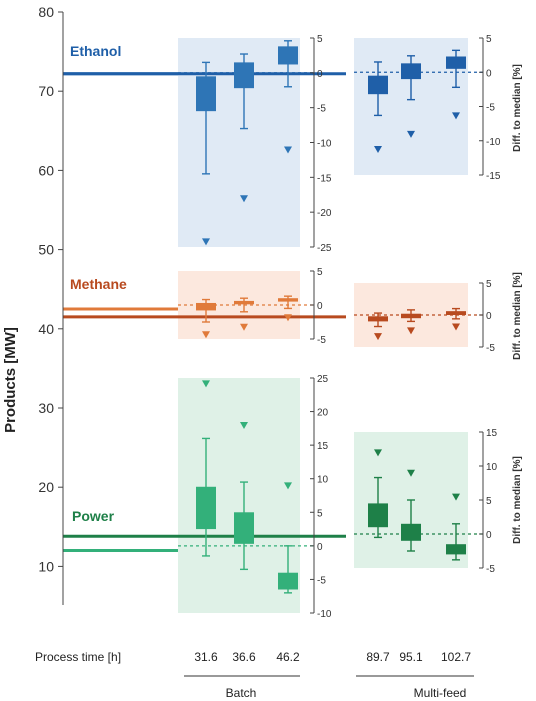 Image resolution: width=536 pixels, height=701 pixels. I want to click on y-tick-label: 50, so click(46, 250).